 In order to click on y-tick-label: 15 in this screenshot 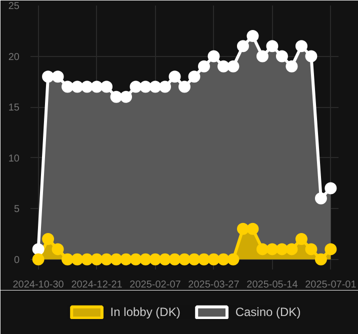, I will do `click(14, 108)`.